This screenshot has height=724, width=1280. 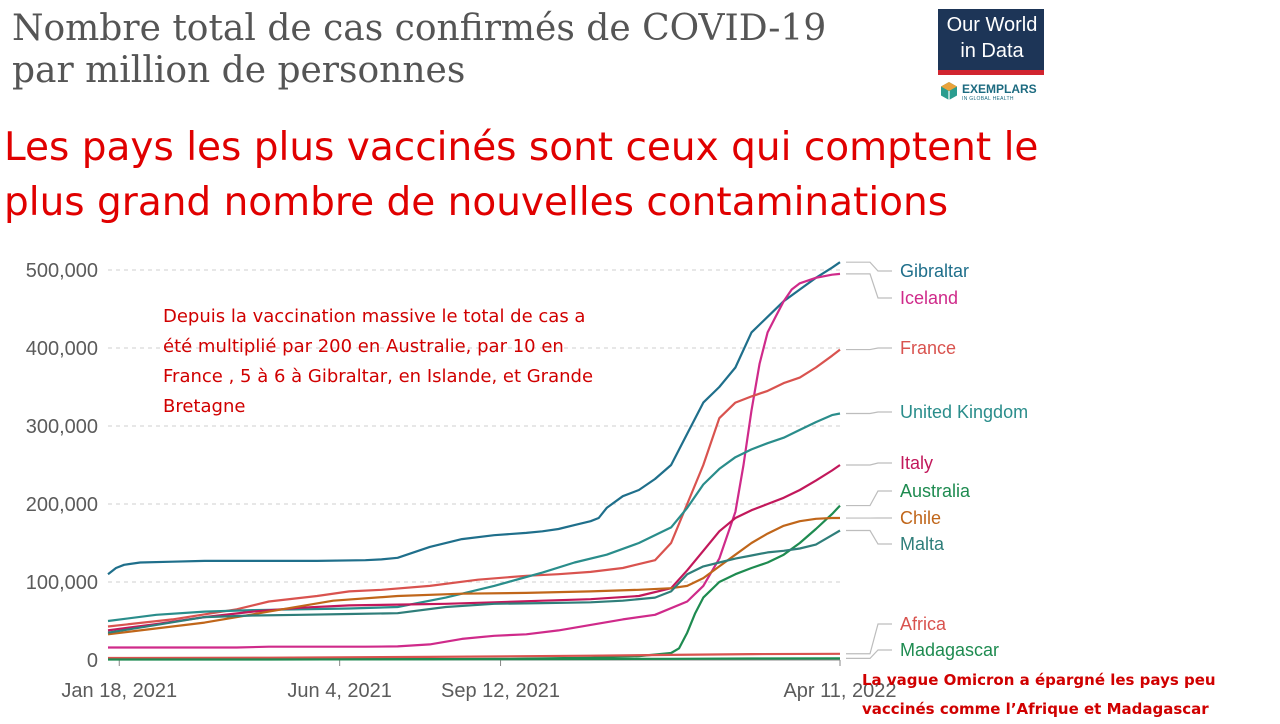 I want to click on x-tick-label: Jun 4, 2021, so click(x=339, y=691).